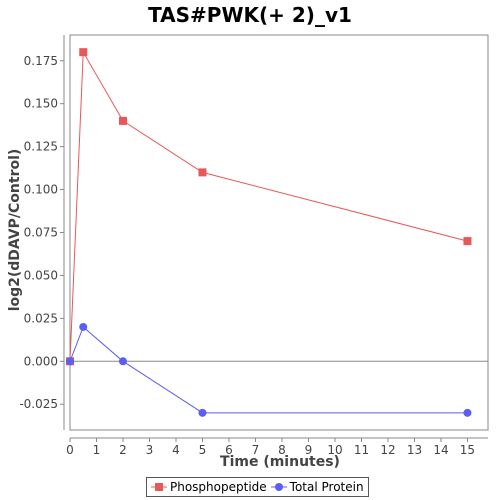 This screenshot has height=500, width=500. What do you see at coordinates (41, 104) in the screenshot?
I see `y-tick-label: 0.150` at bounding box center [41, 104].